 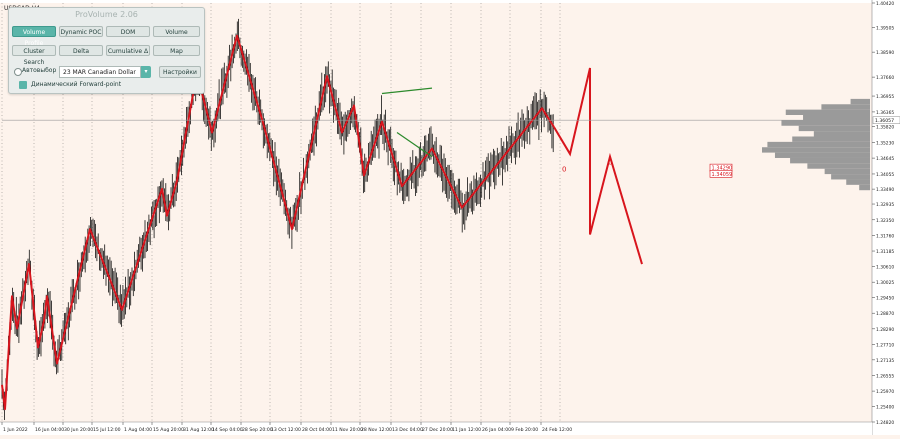 I want to click on settings-button: Настройки, so click(x=180, y=72).